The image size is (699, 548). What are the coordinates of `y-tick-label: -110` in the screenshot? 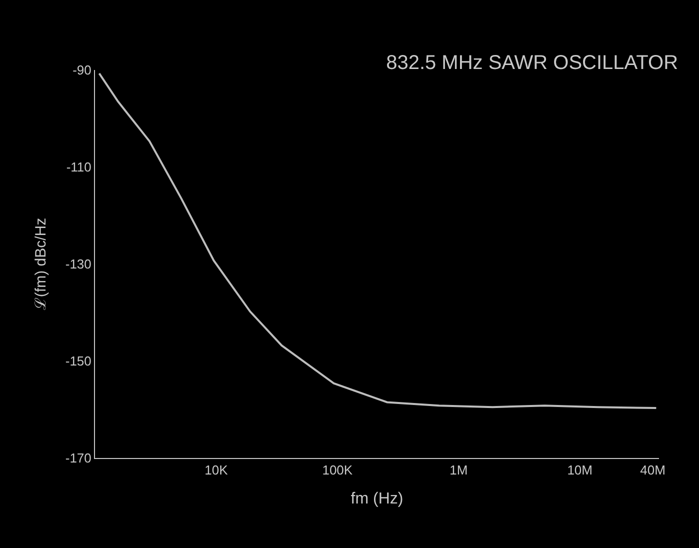 It's located at (79, 167).